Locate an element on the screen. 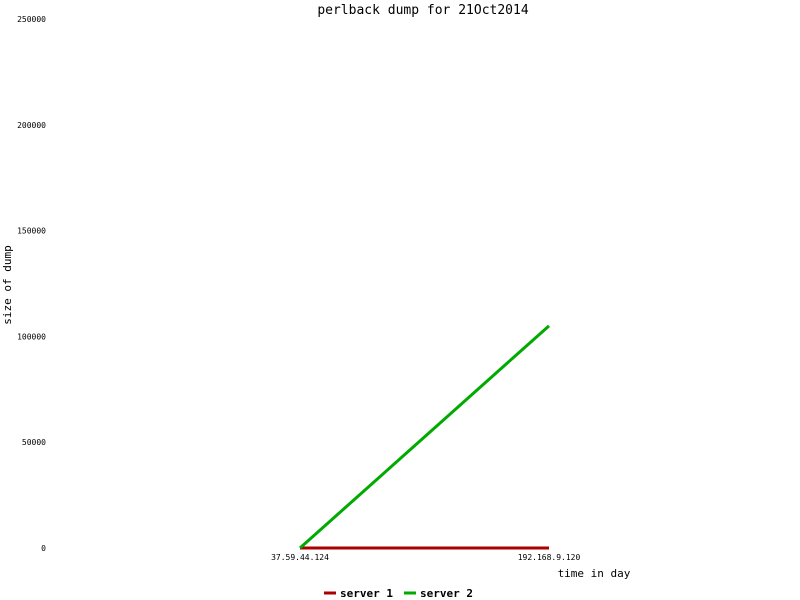  y-tick-label: 50000 is located at coordinates (34, 442).